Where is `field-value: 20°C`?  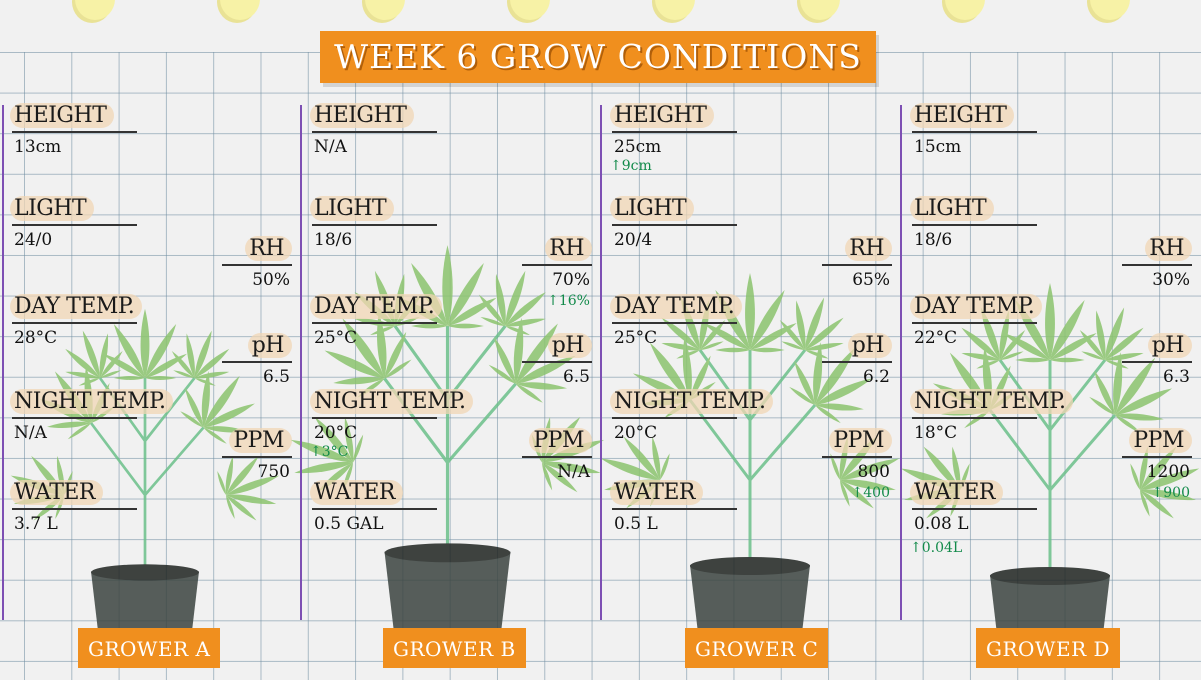 field-value: 20°C is located at coordinates (636, 433).